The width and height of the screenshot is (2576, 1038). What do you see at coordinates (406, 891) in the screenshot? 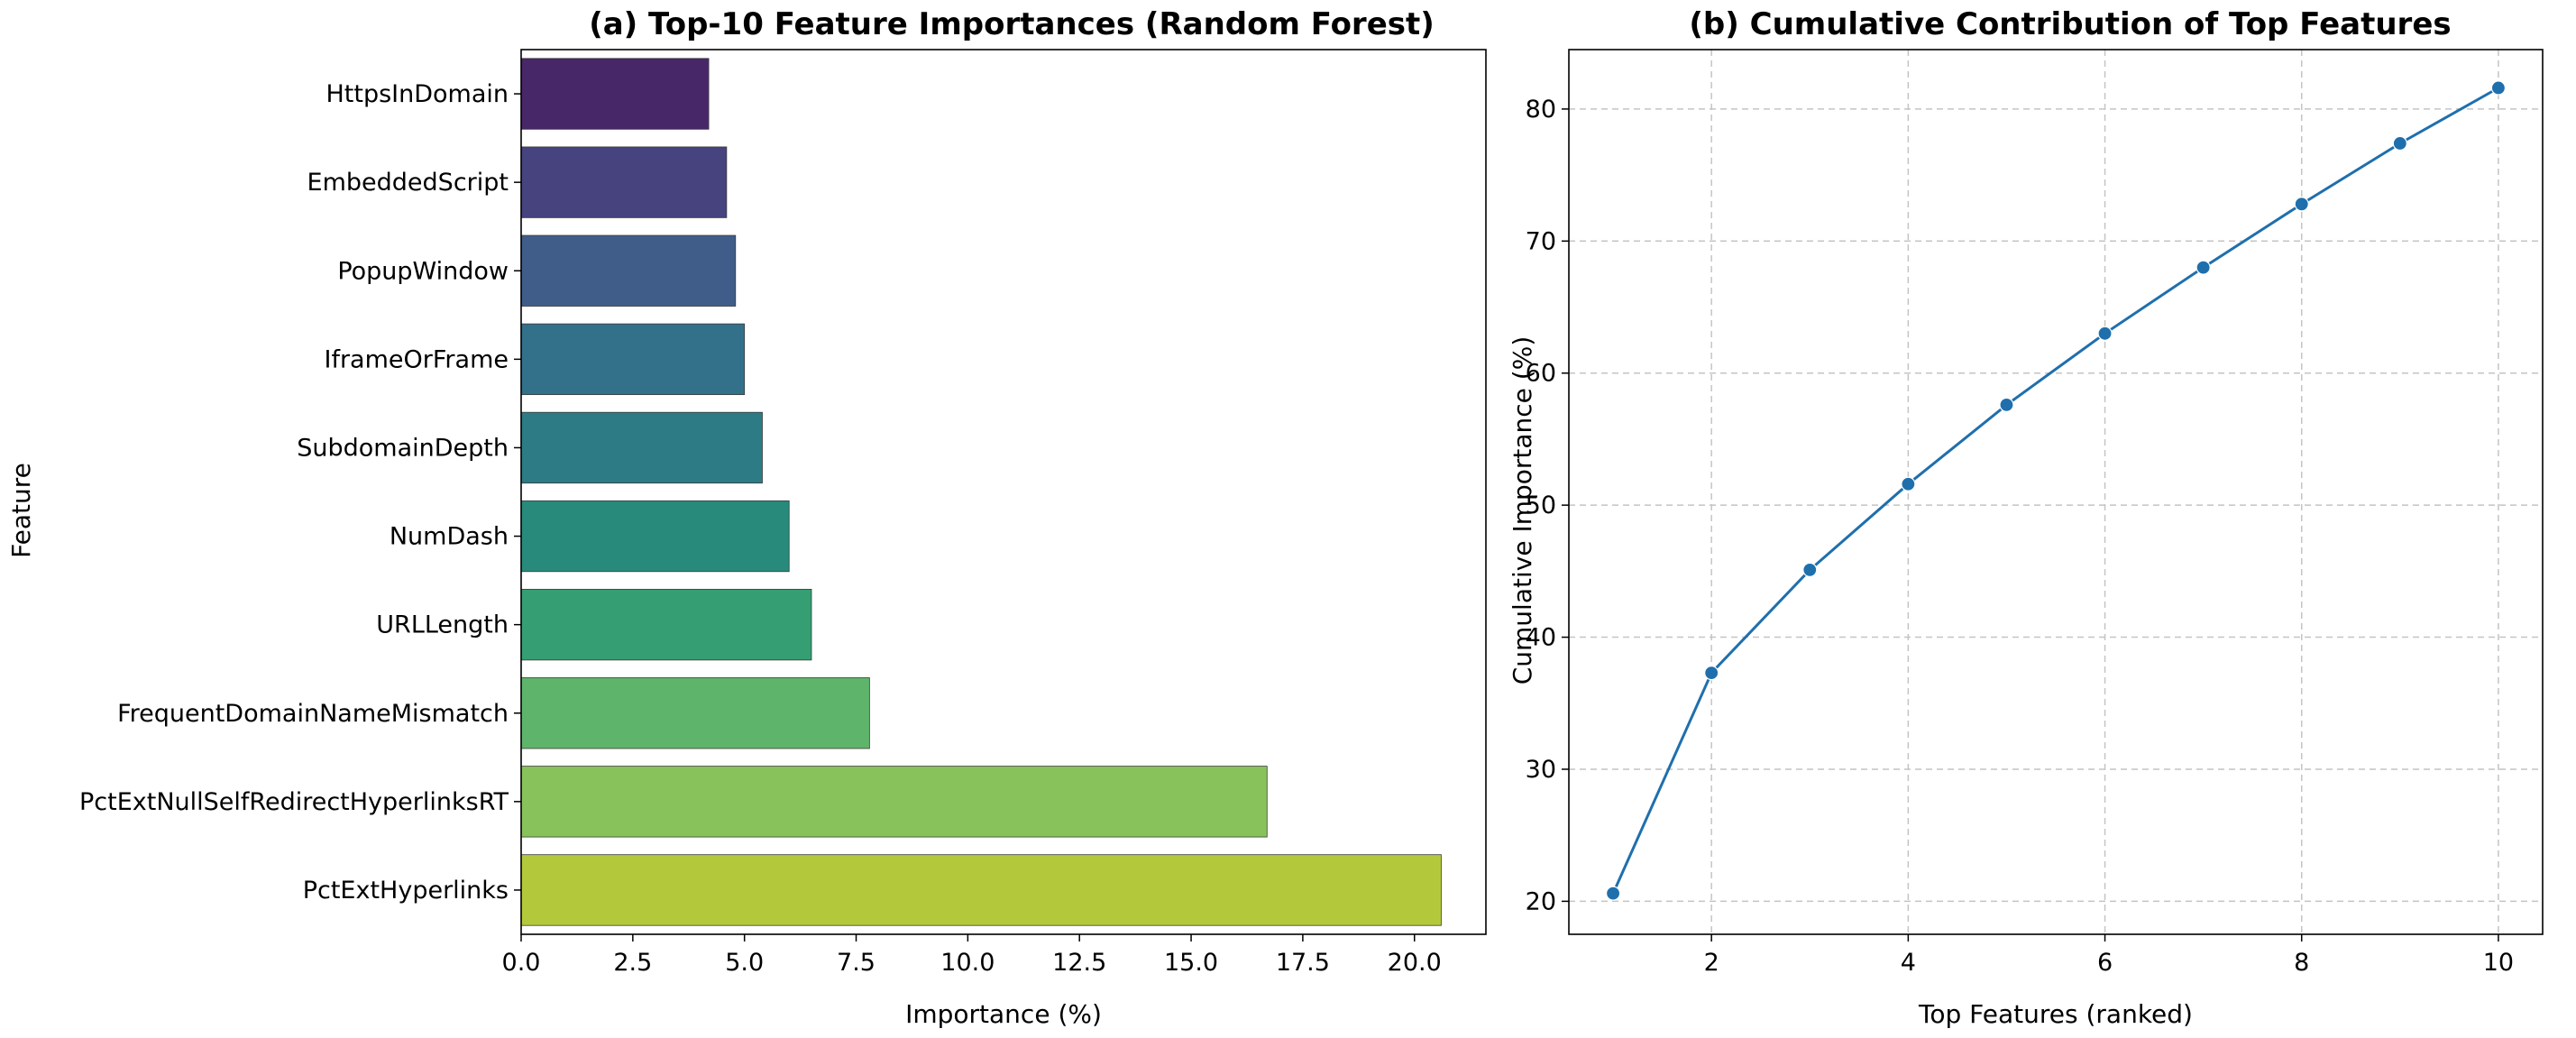
I see `y-tick-label: PctExtHyperlinks` at bounding box center [406, 891].